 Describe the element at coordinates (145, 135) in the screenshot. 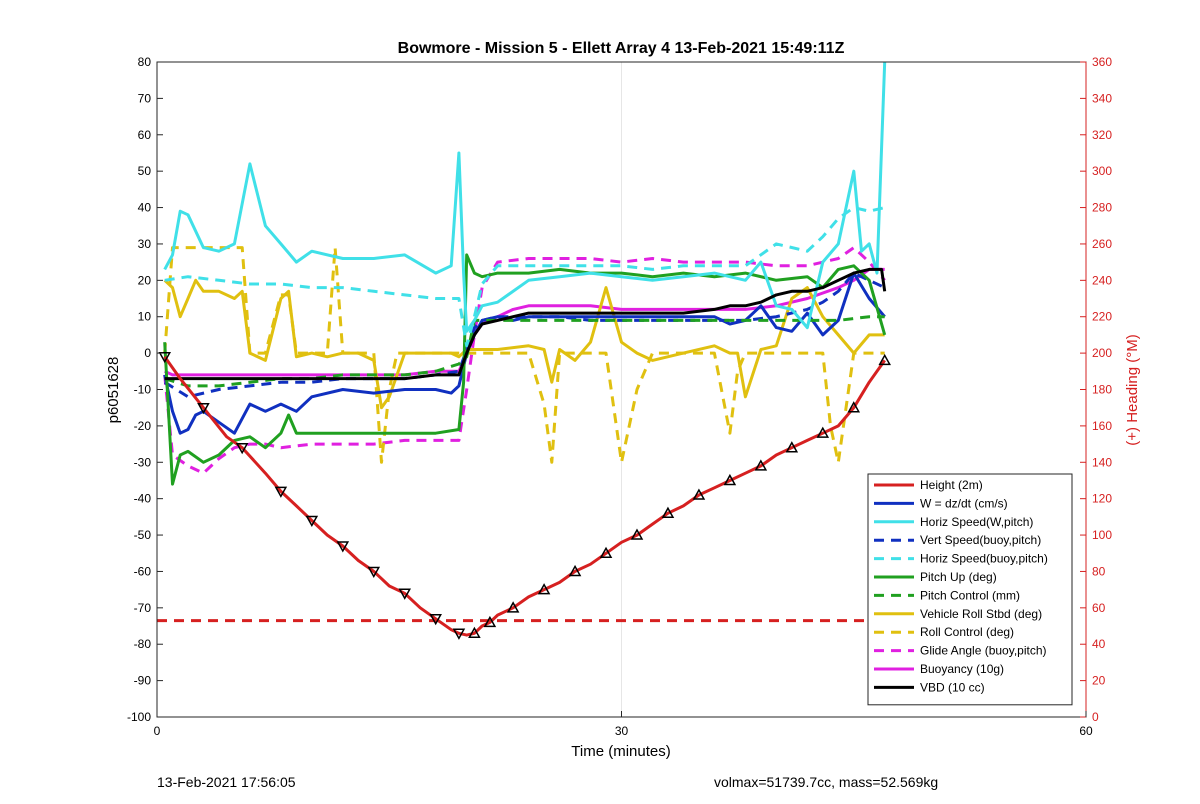

I see `y-tick-label: 60` at that location.